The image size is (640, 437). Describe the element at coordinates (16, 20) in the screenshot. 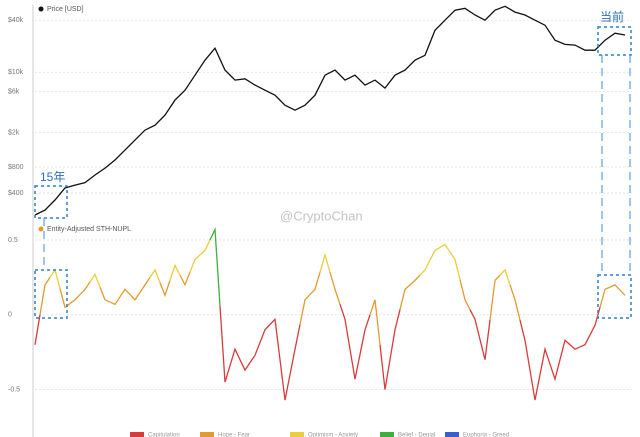

I see `y-tick-label: $40k` at that location.